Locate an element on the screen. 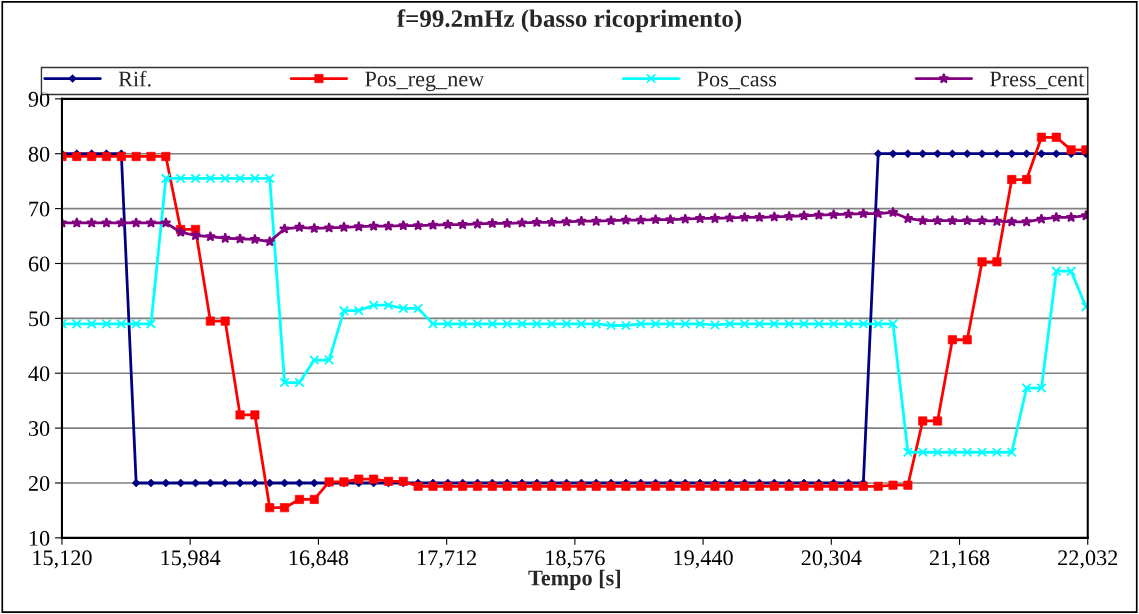  x-tick-label: 18,576 is located at coordinates (575, 559).